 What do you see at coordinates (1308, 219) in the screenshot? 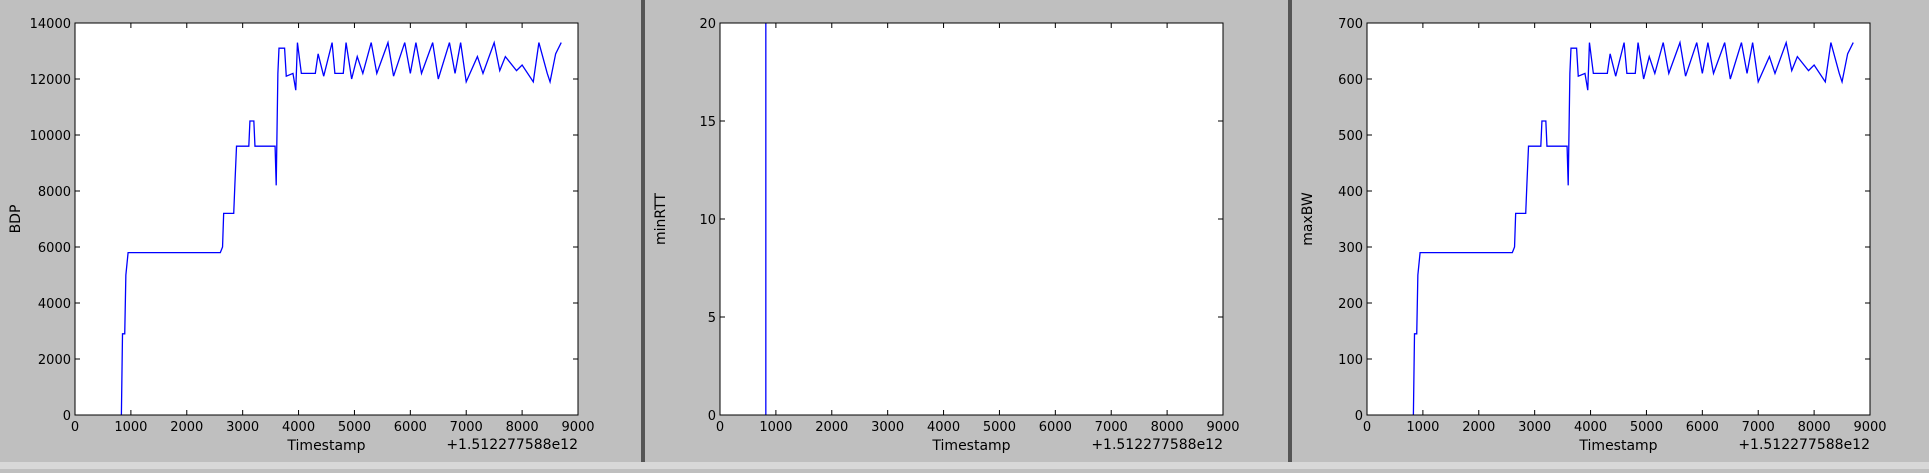
I see `y-axis-label: maxBW` at bounding box center [1308, 219].